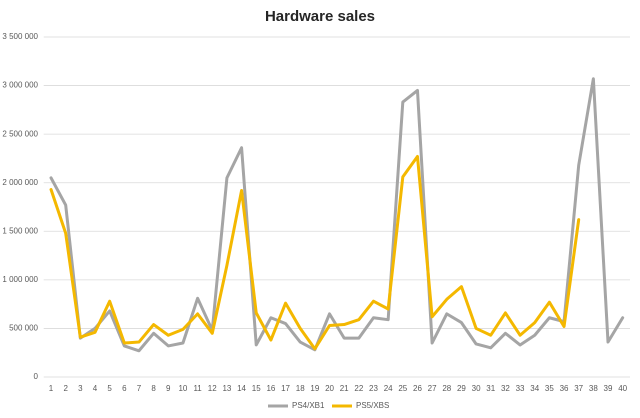 This screenshot has height=418, width=640. What do you see at coordinates (593, 388) in the screenshot?
I see `x-tick-label: 38` at bounding box center [593, 388].